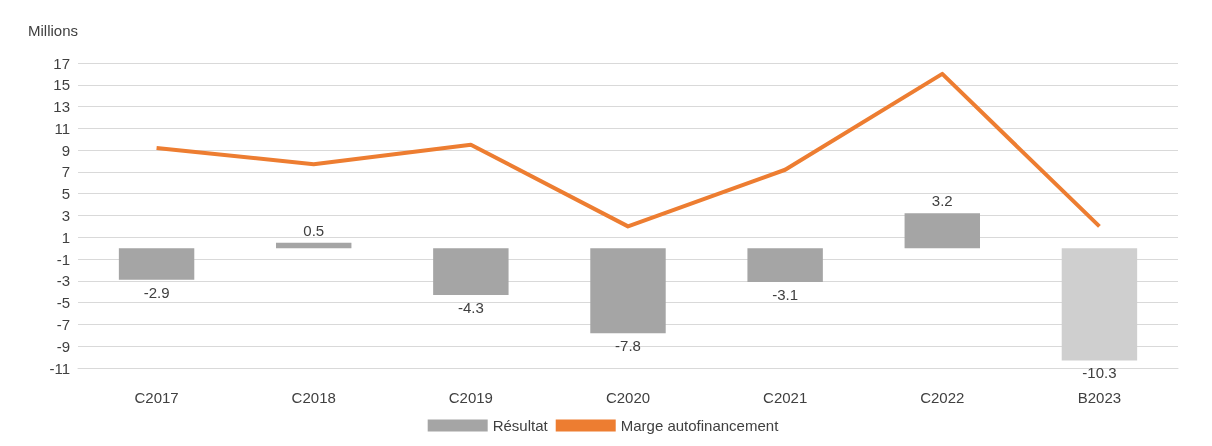  Describe the element at coordinates (63, 281) in the screenshot. I see `y-tick-label: -3` at that location.